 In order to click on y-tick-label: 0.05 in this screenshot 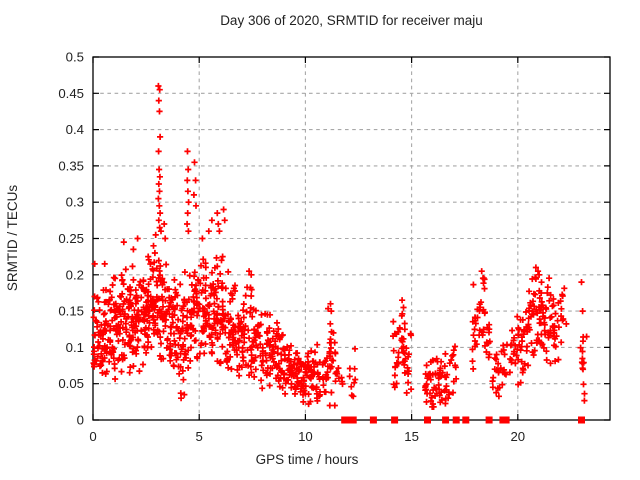, I will do `click(71, 383)`.